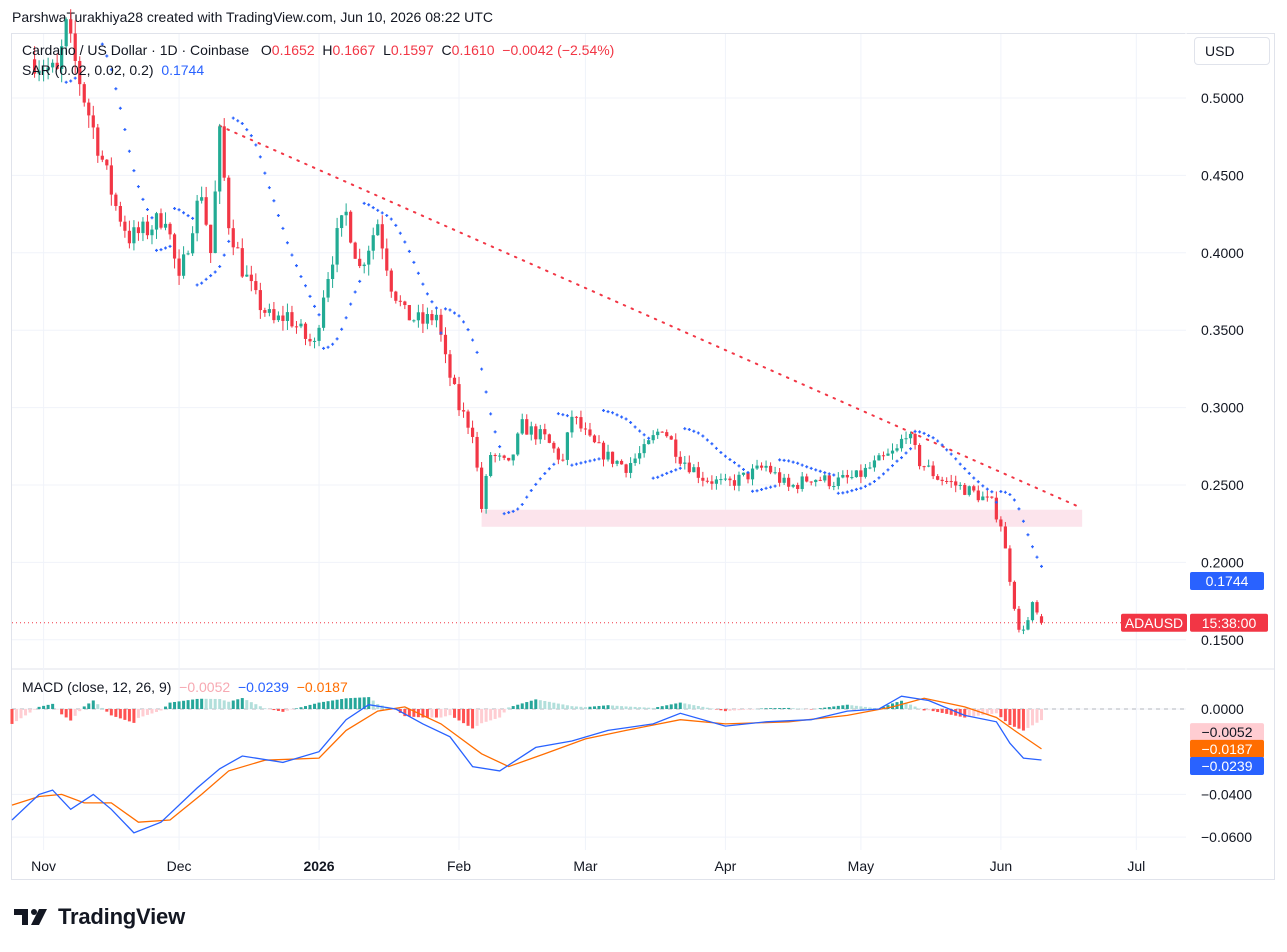  Describe the element at coordinates (1232, 51) in the screenshot. I see `currency-button: USD` at that location.